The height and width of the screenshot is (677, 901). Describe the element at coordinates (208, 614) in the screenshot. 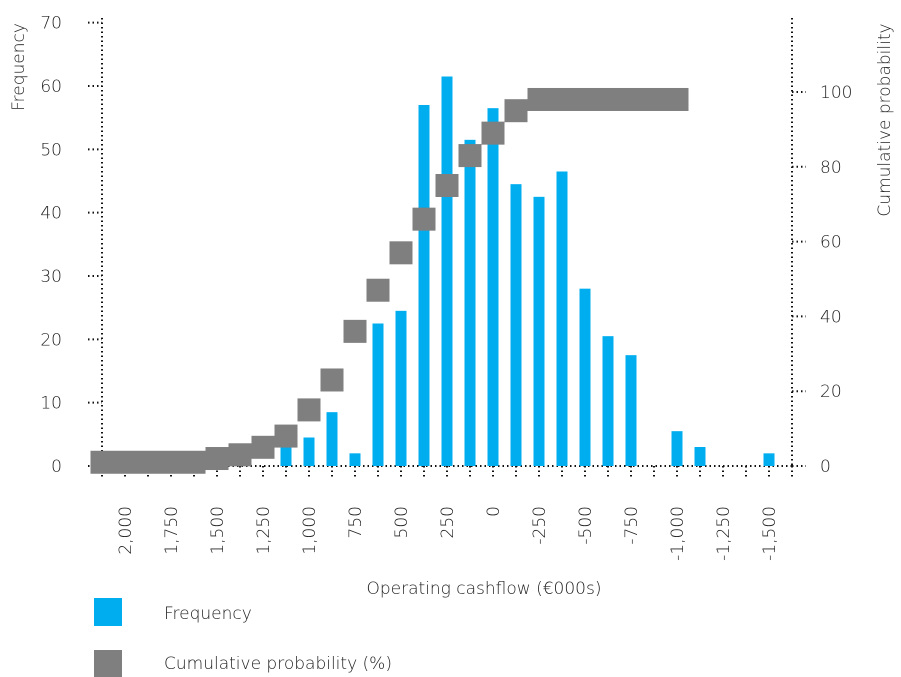

I see `legend-frequency-label: Frequency` at that location.